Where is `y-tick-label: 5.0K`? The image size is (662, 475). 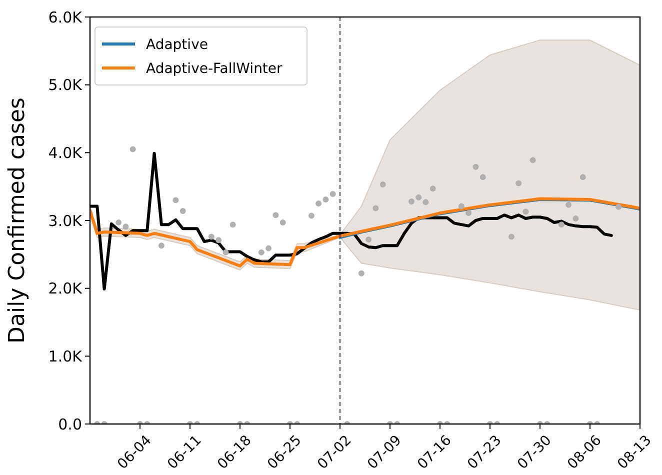
y-tick-label: 5.0K is located at coordinates (66, 85).